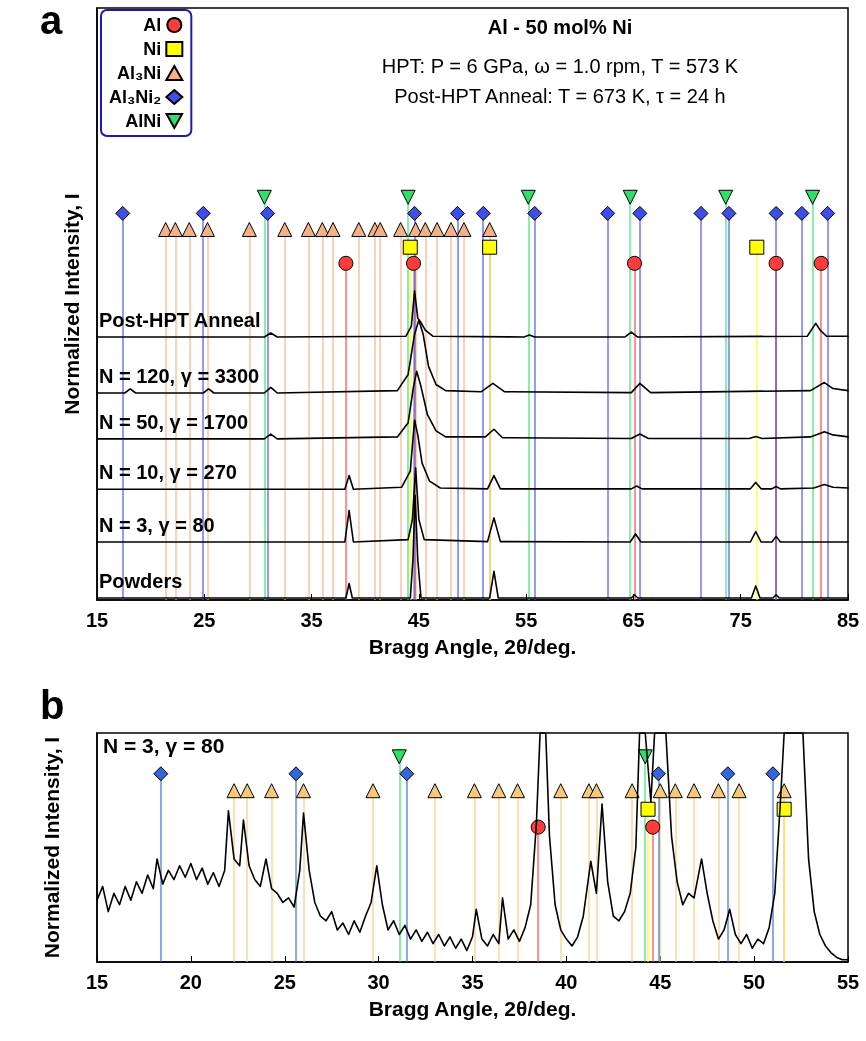  I want to click on x-tick-label: 20, so click(190, 982).